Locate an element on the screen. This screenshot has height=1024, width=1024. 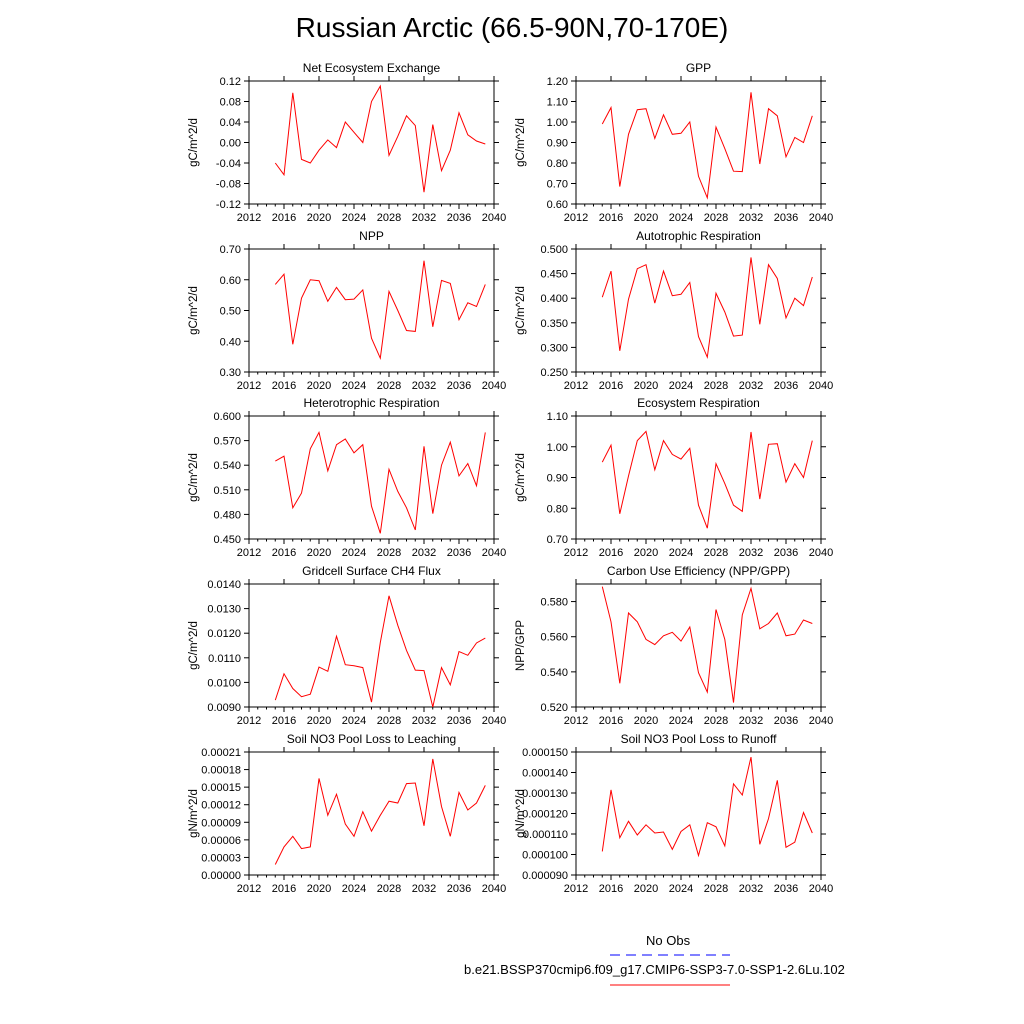
chart-title: Soil NO3 Pool Loss to Leaching is located at coordinates (371, 739).